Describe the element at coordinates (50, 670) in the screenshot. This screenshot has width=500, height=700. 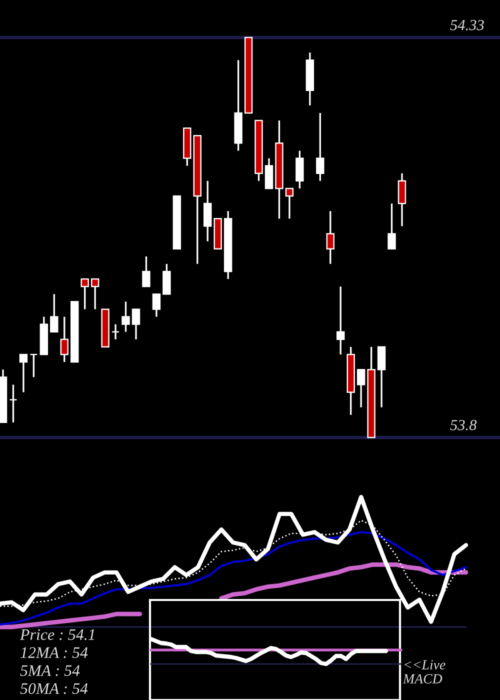
I see `text: 5MA : 54` at that location.